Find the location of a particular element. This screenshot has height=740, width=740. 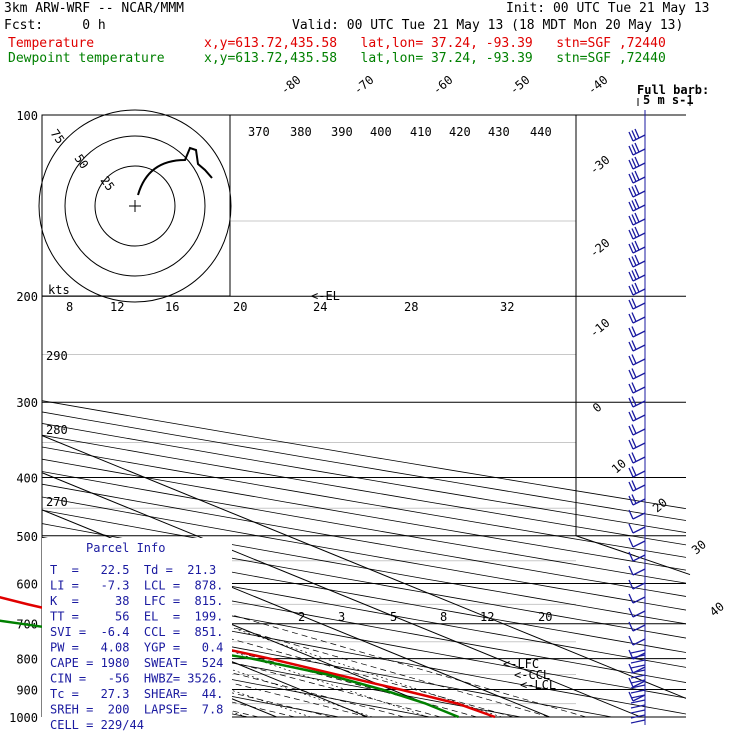

temperature-line is located at coordinates (248, 657).